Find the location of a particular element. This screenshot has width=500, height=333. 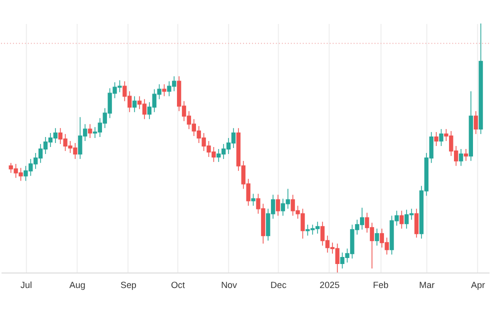

x-tick-label: Apr is located at coordinates (478, 285).